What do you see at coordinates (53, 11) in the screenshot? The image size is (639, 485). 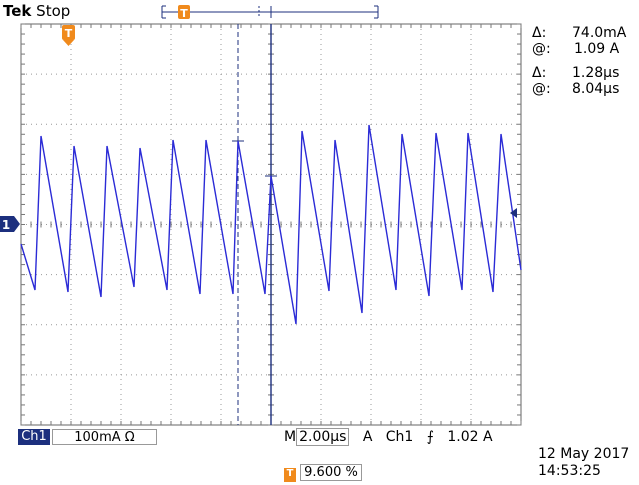 I see `status-label: Stop` at bounding box center [53, 11].